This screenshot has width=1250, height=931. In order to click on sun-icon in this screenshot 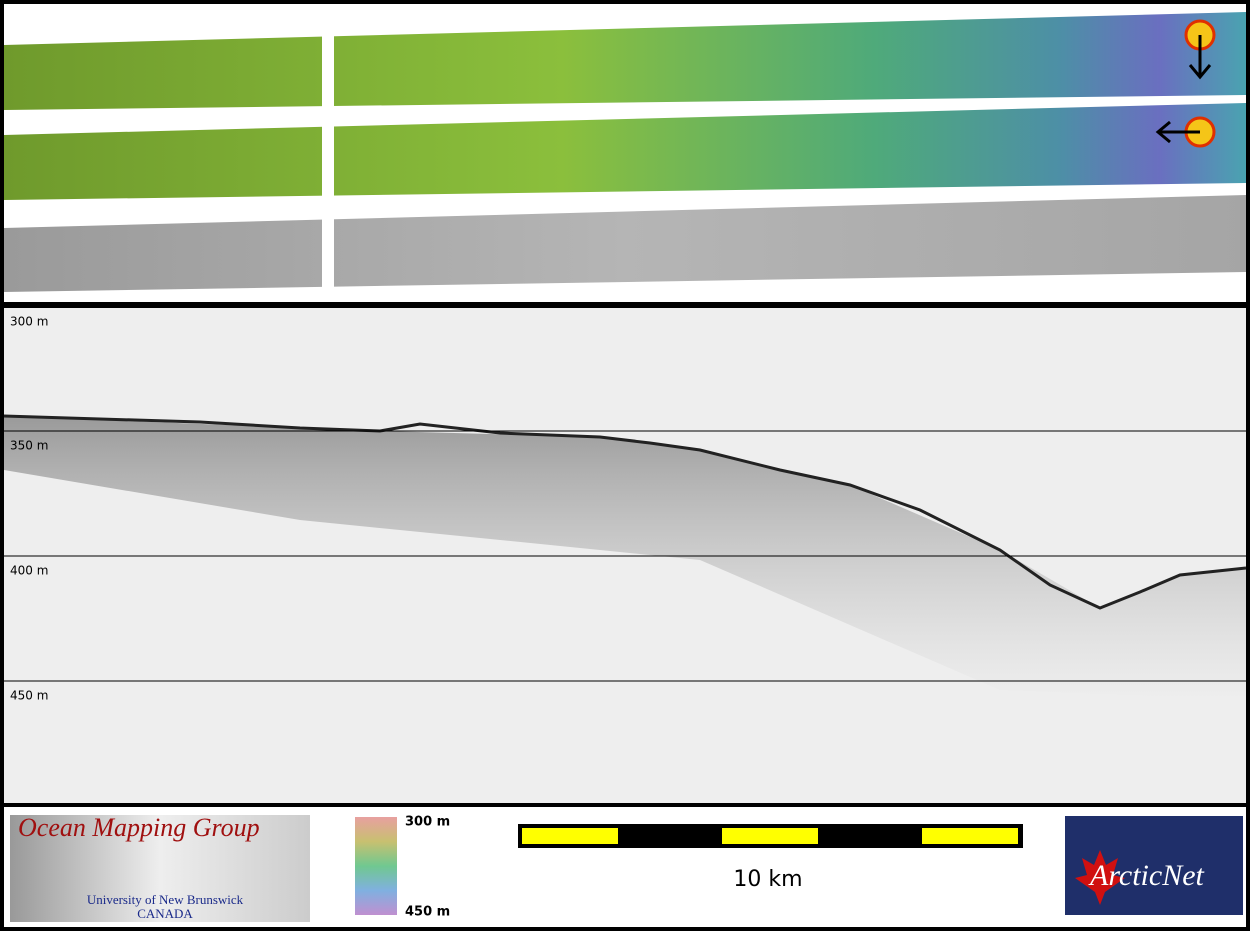, I will do `click(1185, 83)`.